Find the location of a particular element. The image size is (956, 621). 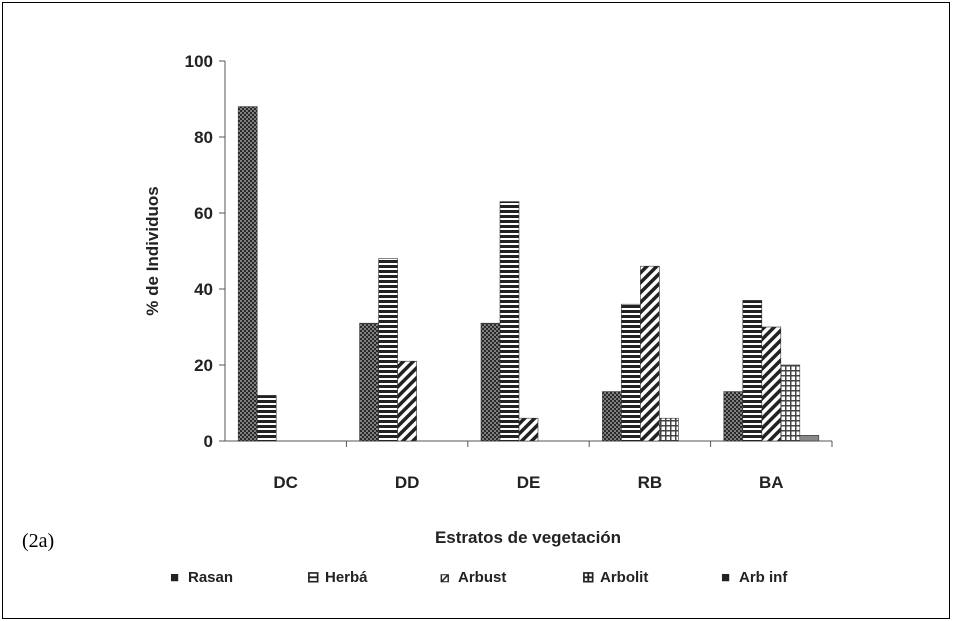

legend: ■ Rasan ⊟ Herbá ⧄ Arbust ⊞ Arbolit ■ Arb inf is located at coordinates (479, 577).